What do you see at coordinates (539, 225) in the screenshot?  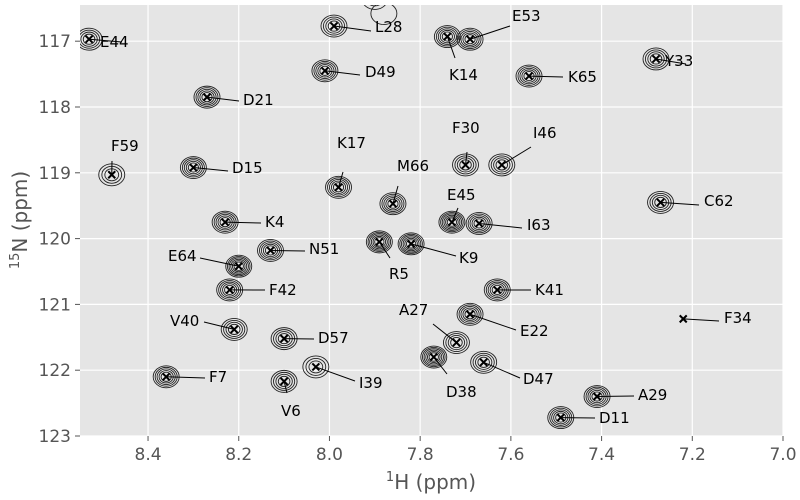 I see `peak-label-I63: I63` at bounding box center [539, 225].